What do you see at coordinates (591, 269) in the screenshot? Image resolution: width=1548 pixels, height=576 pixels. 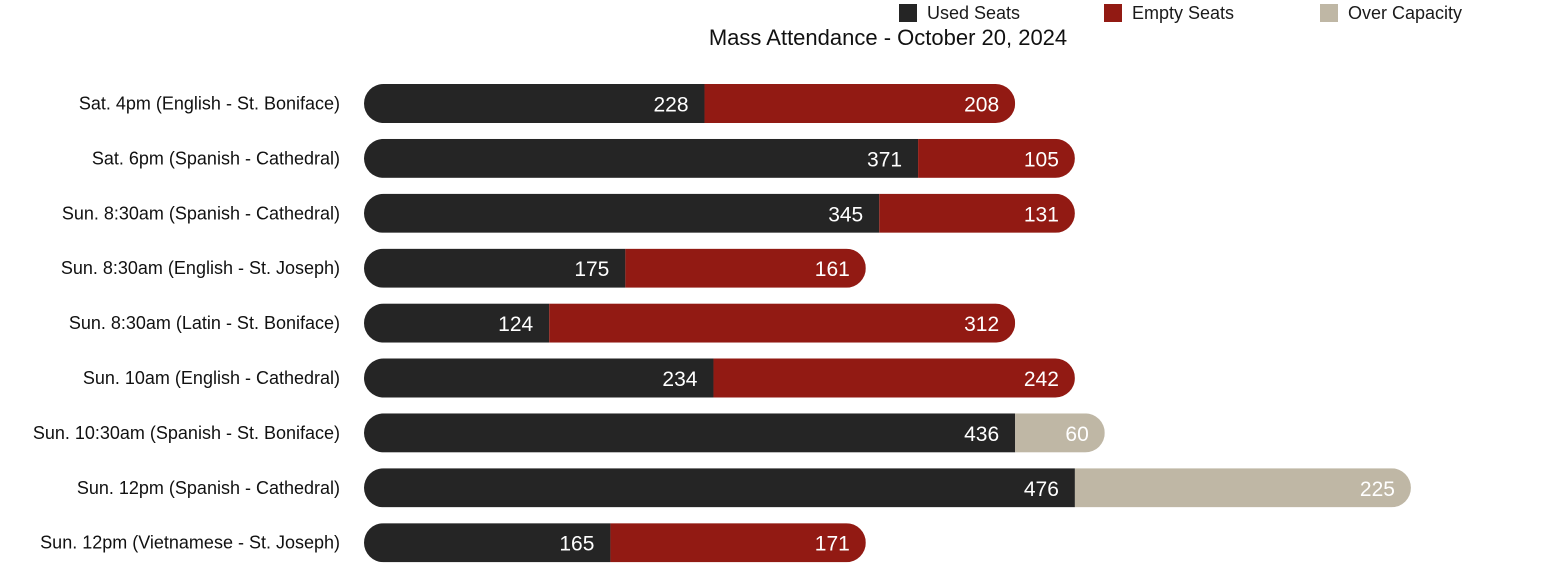 I see `data-label-used-seats: 175` at bounding box center [591, 269].